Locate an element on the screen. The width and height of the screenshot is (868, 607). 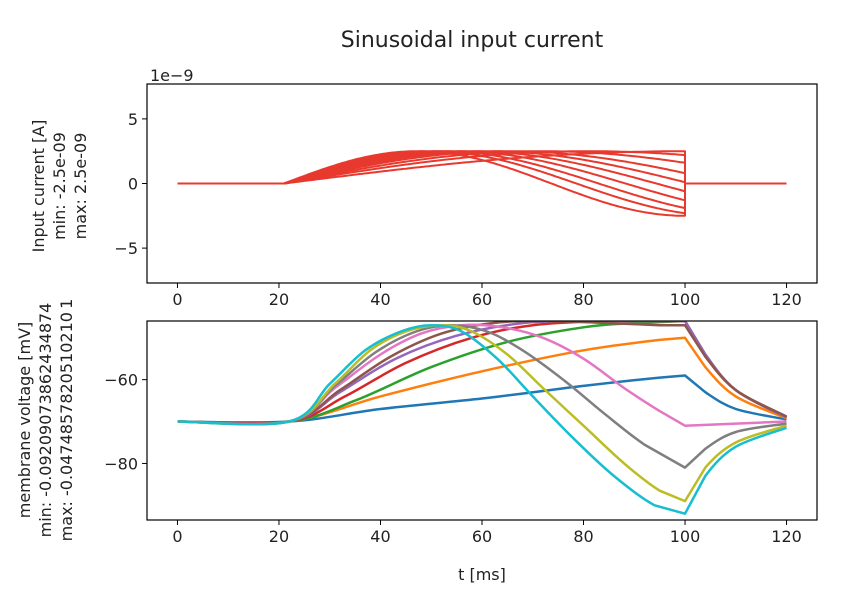
bottom-xtick-label: 20 is located at coordinates (279, 536).